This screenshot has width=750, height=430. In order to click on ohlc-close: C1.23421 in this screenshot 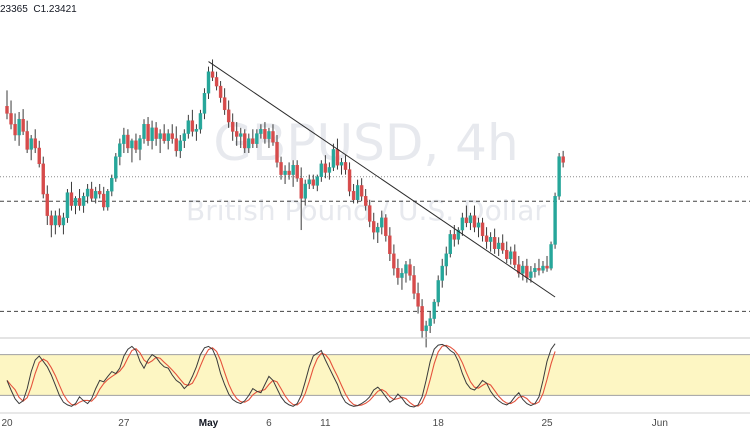, I will do `click(55, 9)`.